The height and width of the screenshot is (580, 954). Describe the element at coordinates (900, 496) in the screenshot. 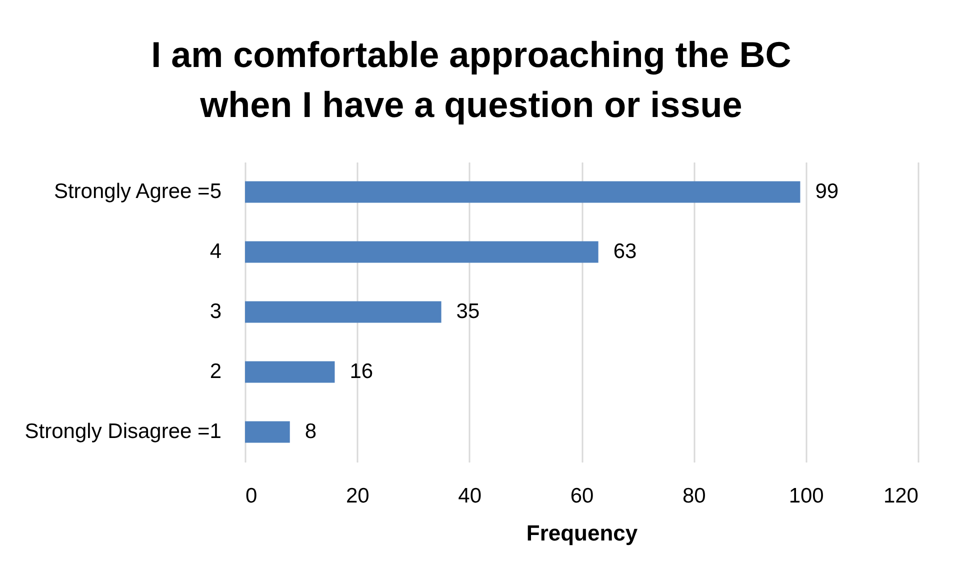

I see `x-tick-label: 120` at that location.